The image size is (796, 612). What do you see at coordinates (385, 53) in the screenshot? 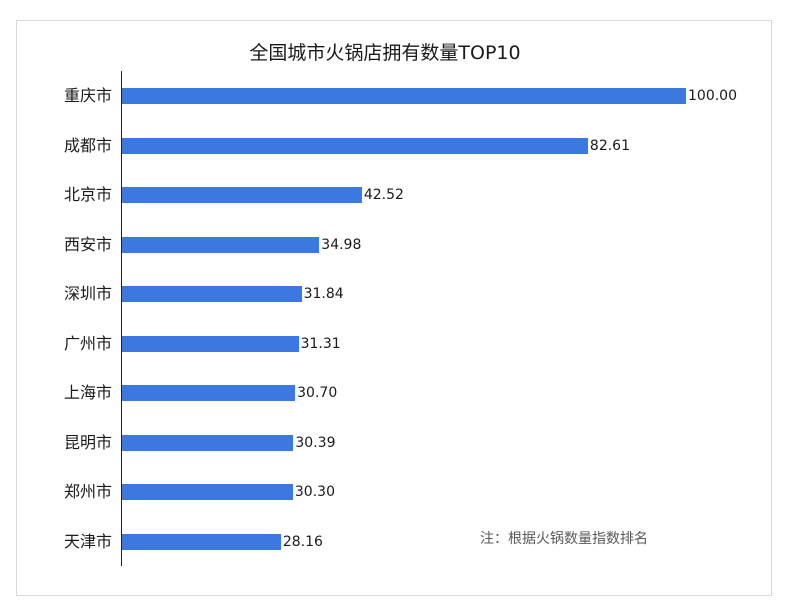
I see `chart-title: 全国城市火锅店拥有数量TOP10` at bounding box center [385, 53].